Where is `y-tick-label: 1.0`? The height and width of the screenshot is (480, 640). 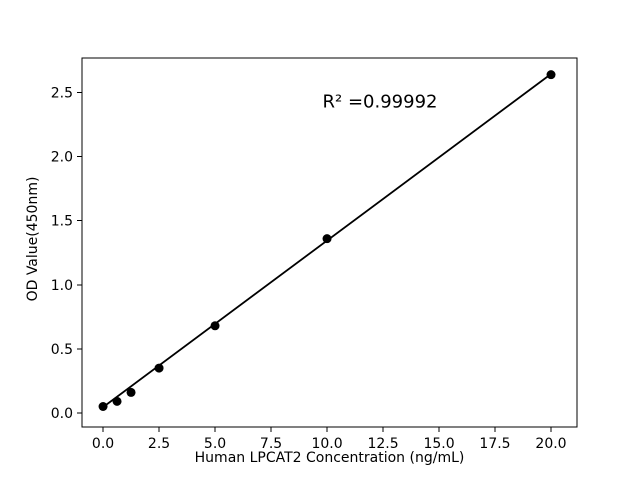
y-tick-label: 1.0 is located at coordinates (62, 286).